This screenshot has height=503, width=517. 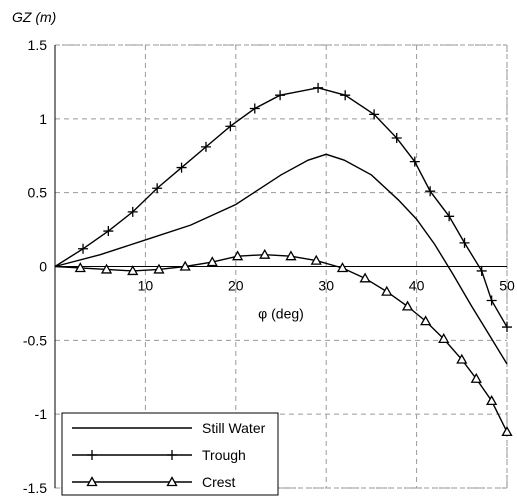 What do you see at coordinates (507, 286) in the screenshot?
I see `x-tick-label: 50` at bounding box center [507, 286].